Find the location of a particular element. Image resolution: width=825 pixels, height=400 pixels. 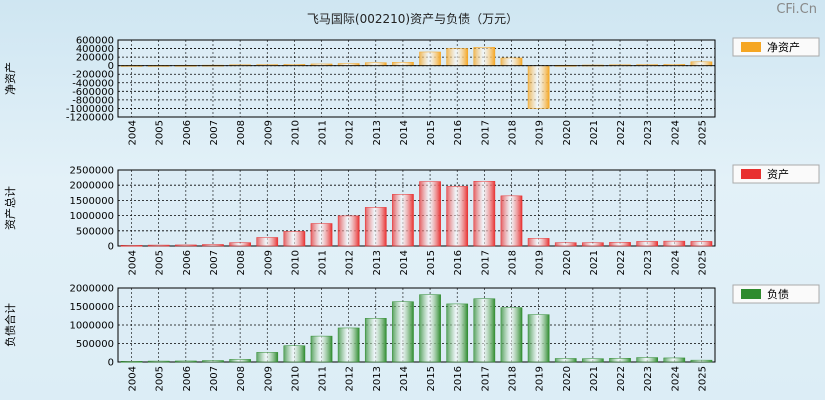

y-axis-label: 负债合计 is located at coordinates (10, 325).